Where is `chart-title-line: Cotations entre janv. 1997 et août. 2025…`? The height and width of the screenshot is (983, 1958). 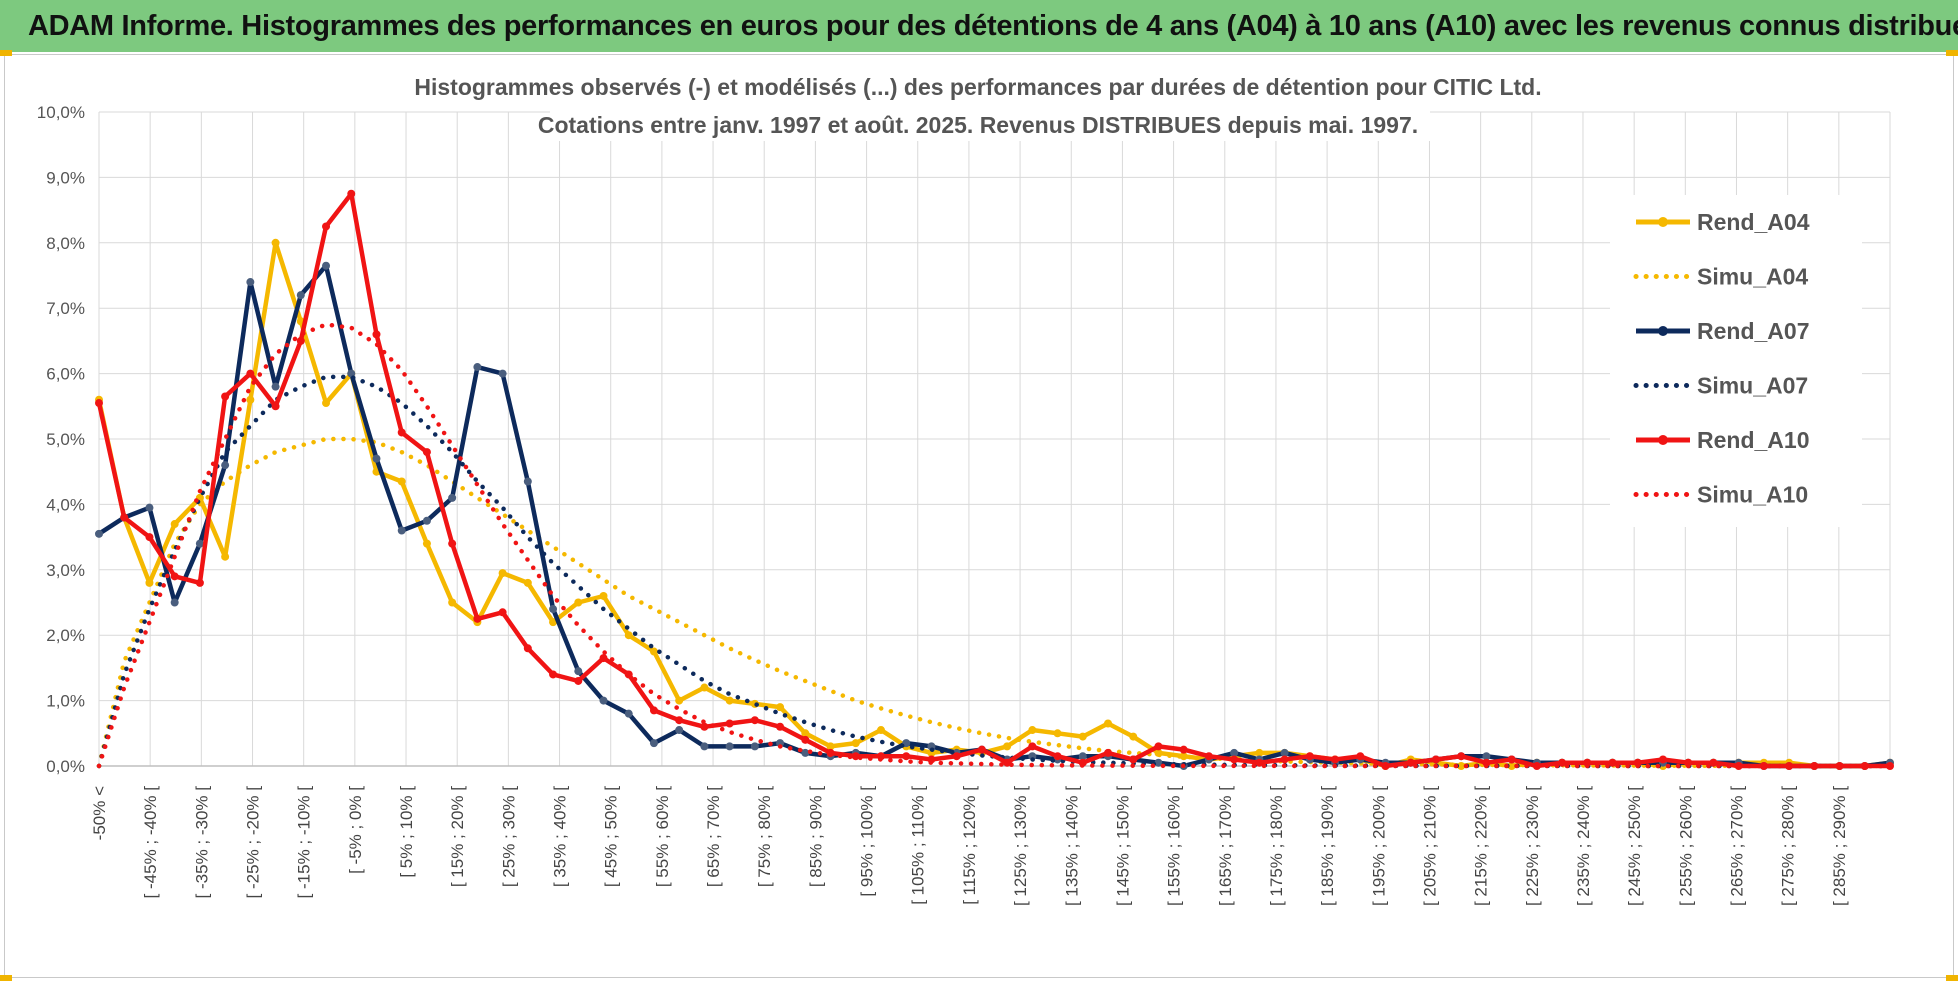 chart-title-line: Cotations entre janv. 1997 et août. 2025… is located at coordinates (978, 125).